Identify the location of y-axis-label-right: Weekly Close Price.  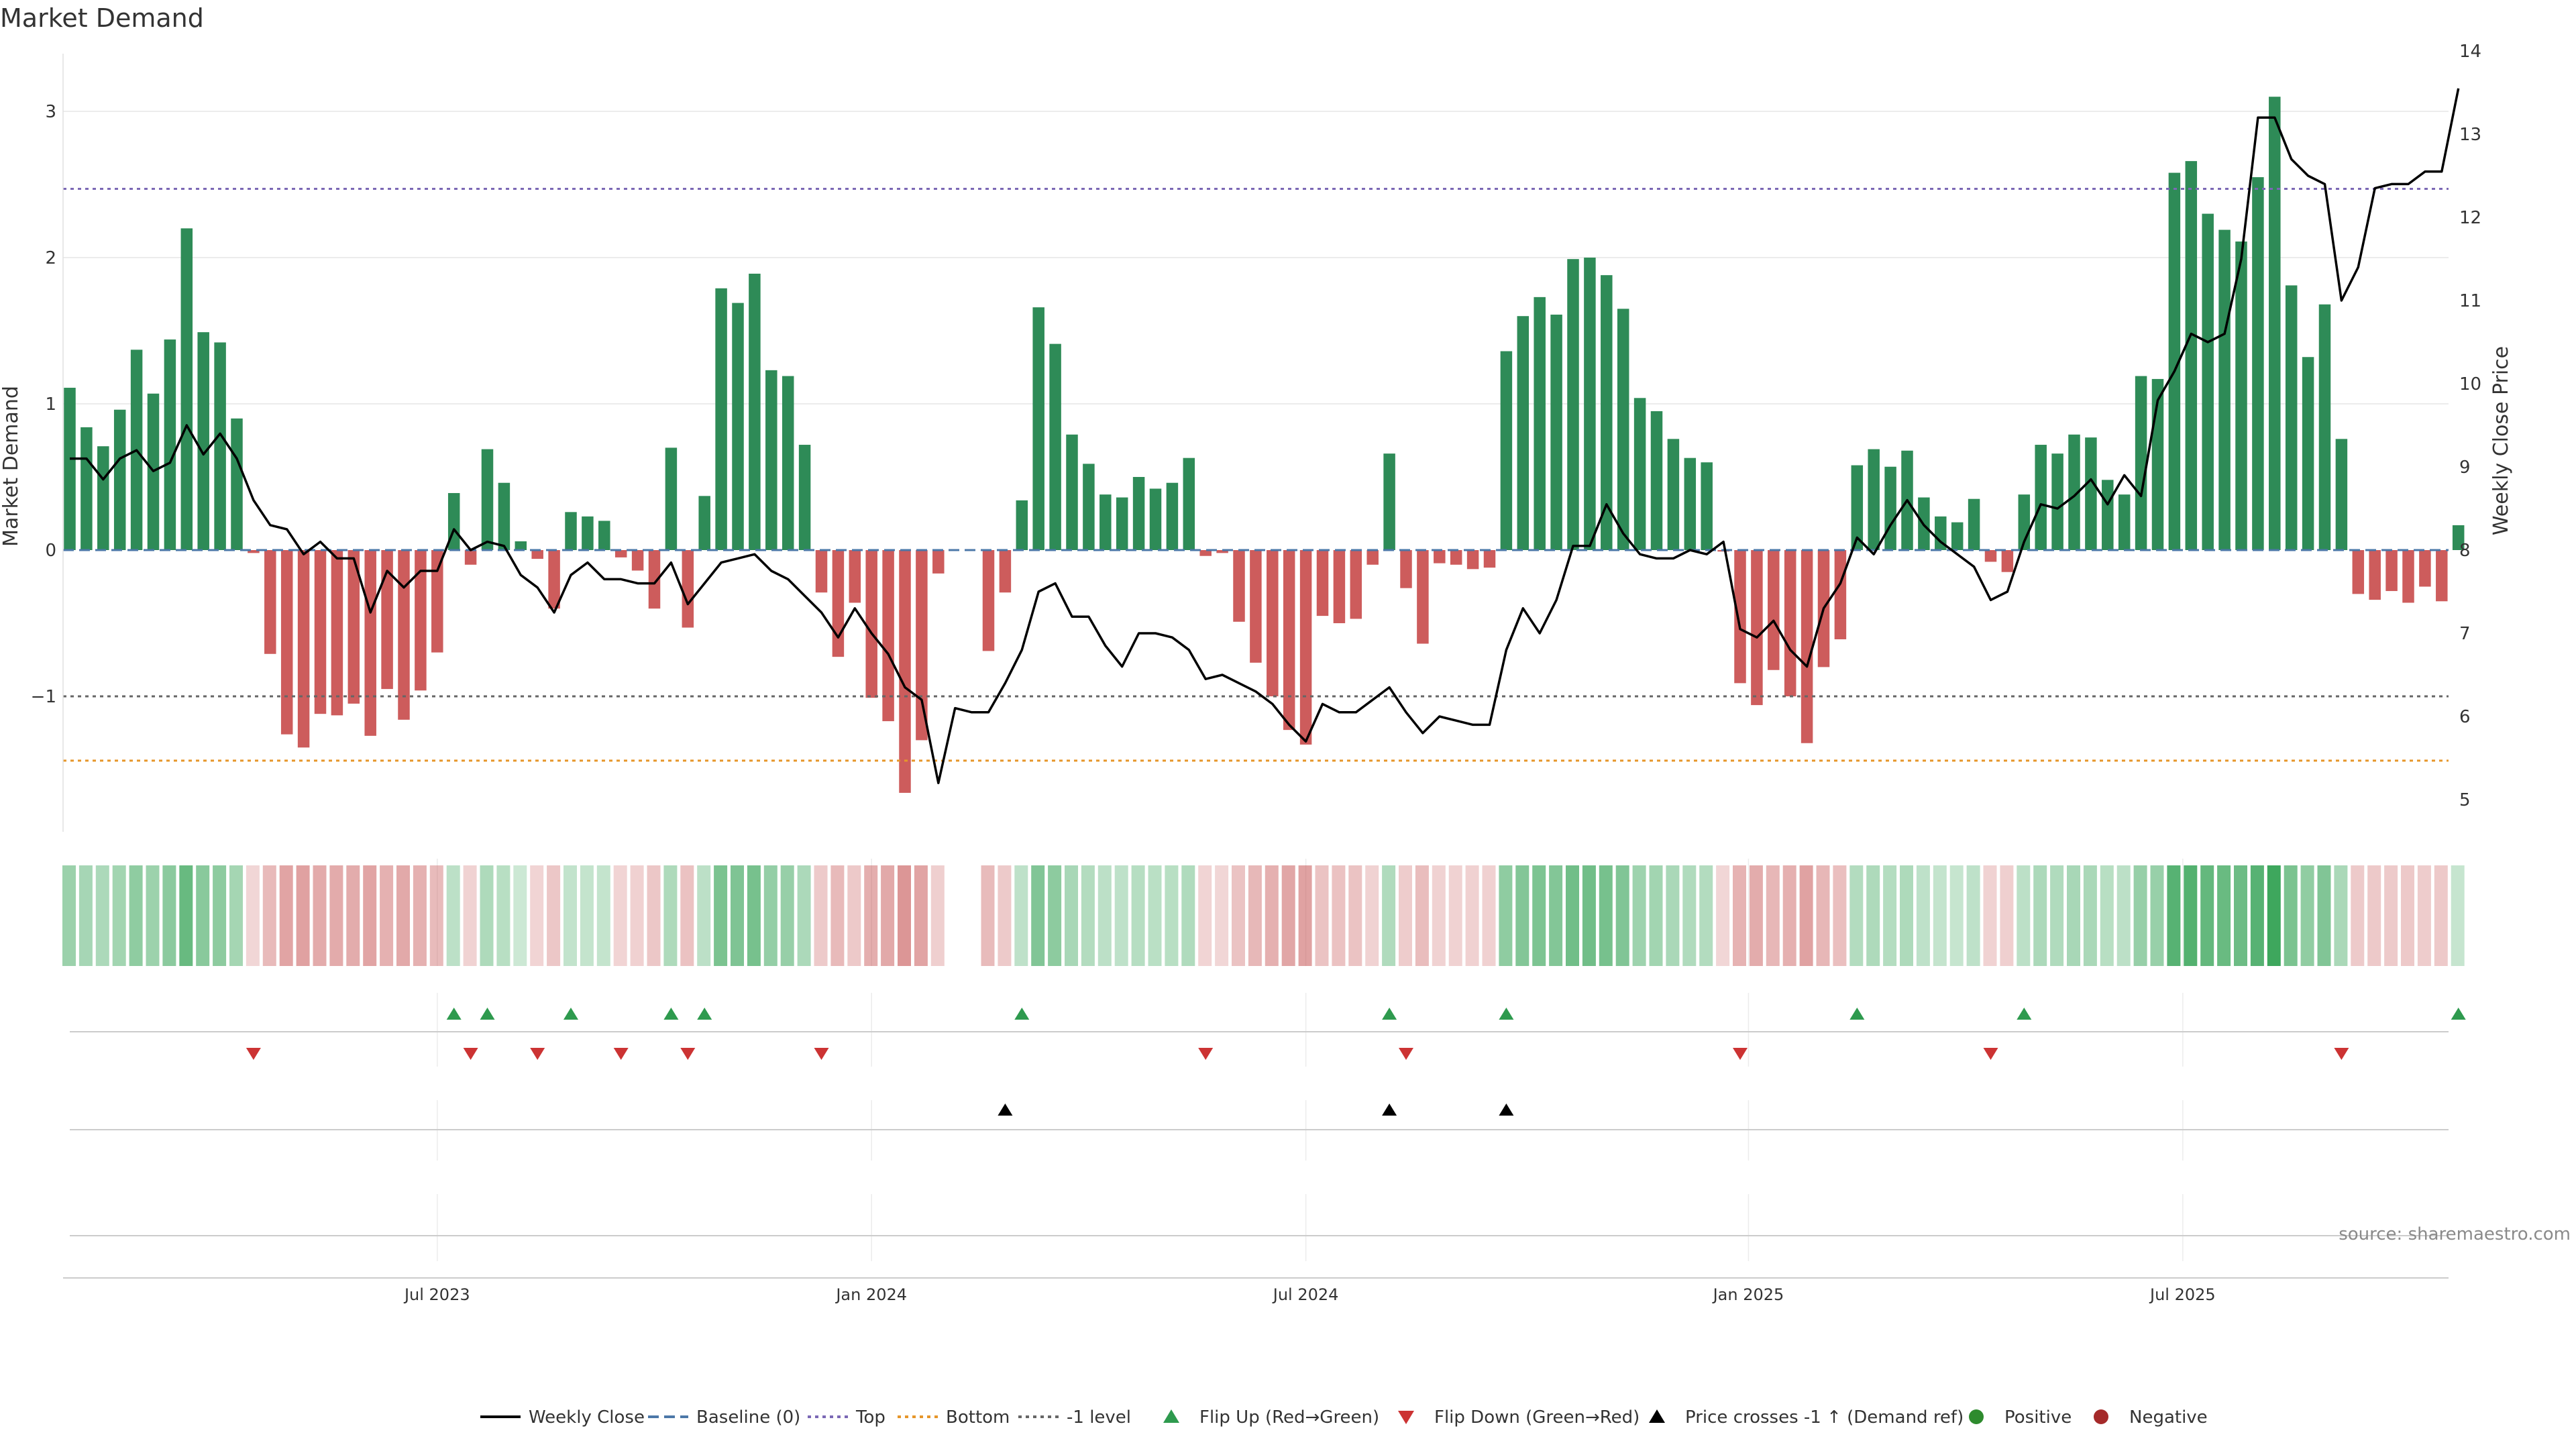
(2501, 440).